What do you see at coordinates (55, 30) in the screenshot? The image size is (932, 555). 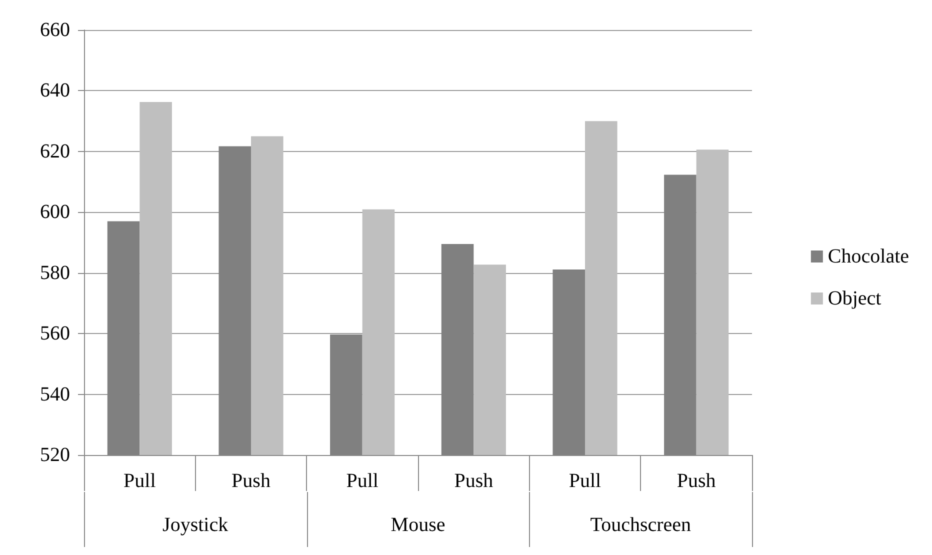 I see `y-tick-label: 660` at bounding box center [55, 30].